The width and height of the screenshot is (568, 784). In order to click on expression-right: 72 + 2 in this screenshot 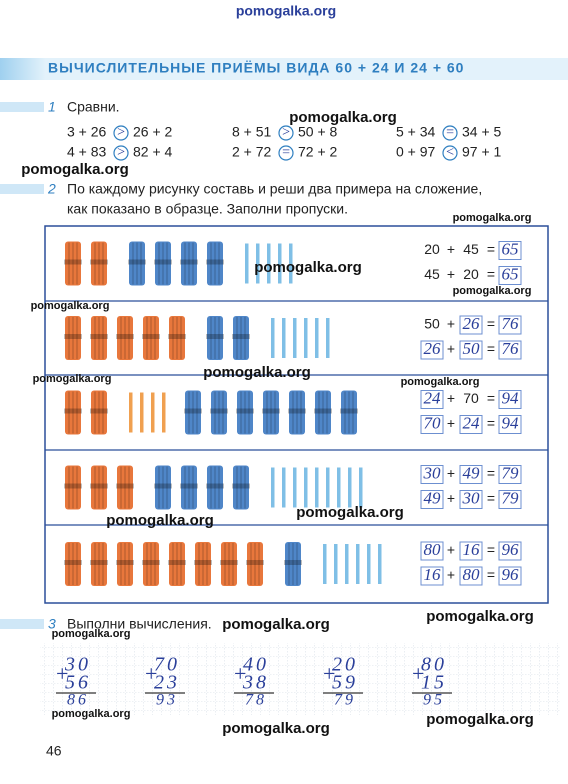, I will do `click(318, 152)`.